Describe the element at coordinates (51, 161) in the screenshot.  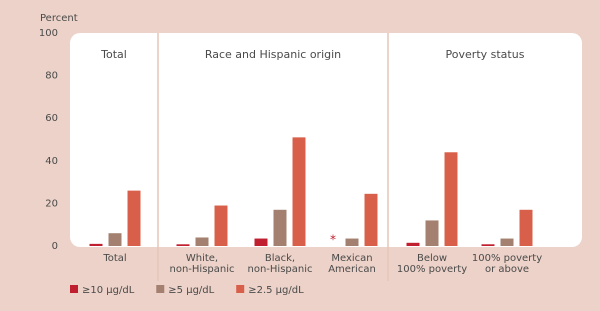
I see `y-tick-label: 40` at that location.